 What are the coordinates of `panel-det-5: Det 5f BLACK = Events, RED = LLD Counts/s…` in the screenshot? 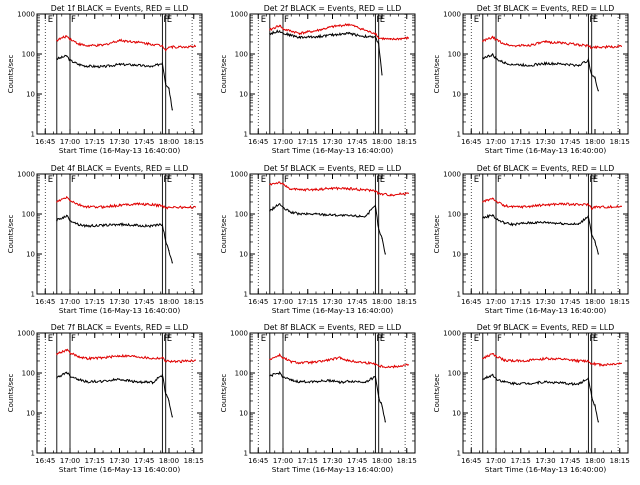 It's located at (318, 239).